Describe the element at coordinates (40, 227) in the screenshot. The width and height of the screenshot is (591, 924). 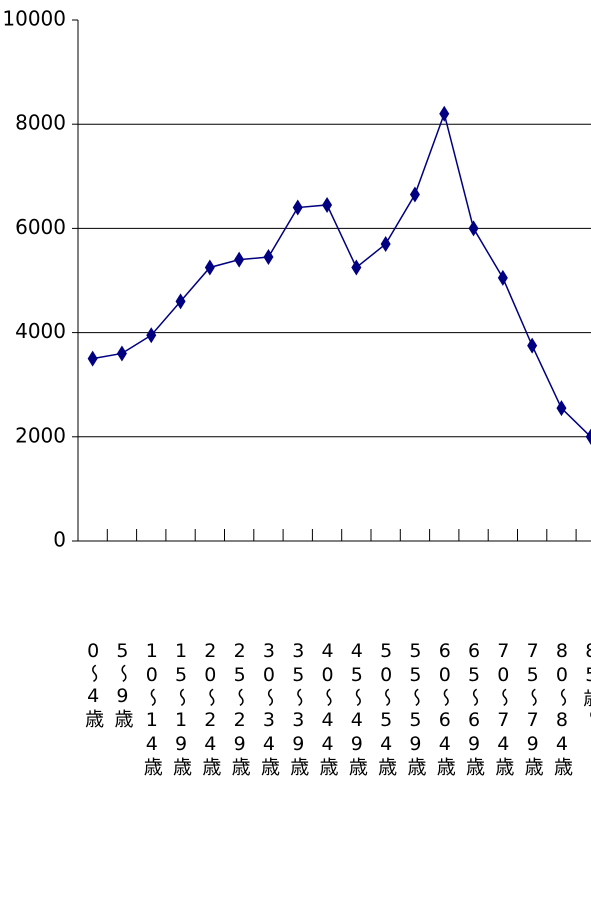
I see `y-tick-label: 6000` at that location.